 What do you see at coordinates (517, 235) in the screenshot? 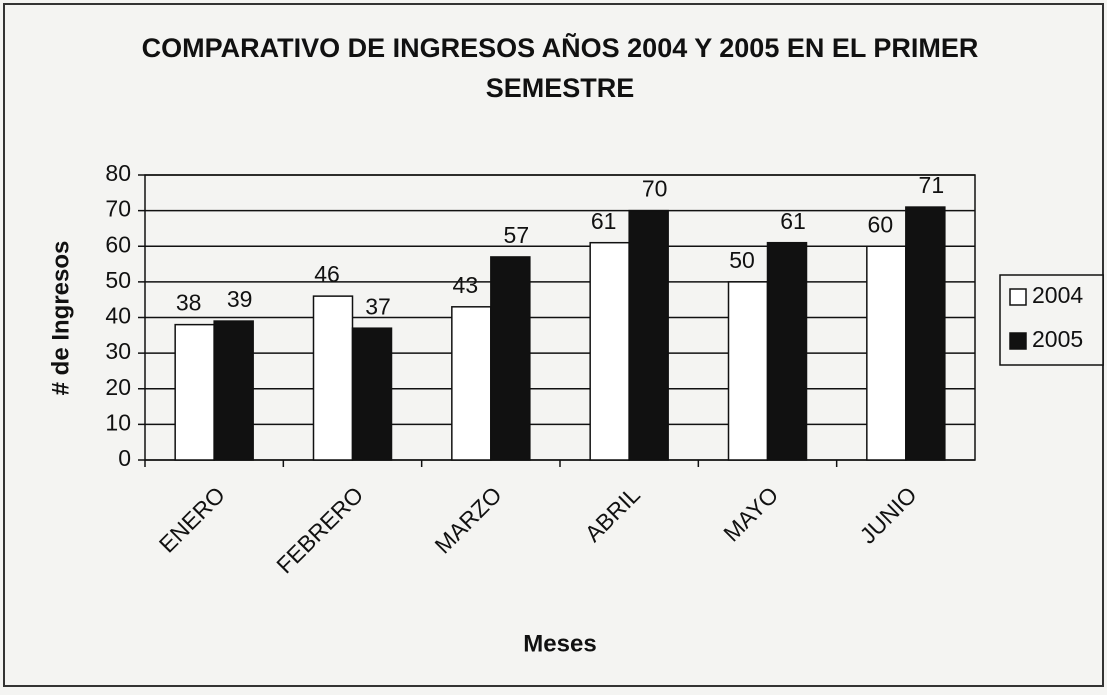
I see `data-label: 57` at bounding box center [517, 235].